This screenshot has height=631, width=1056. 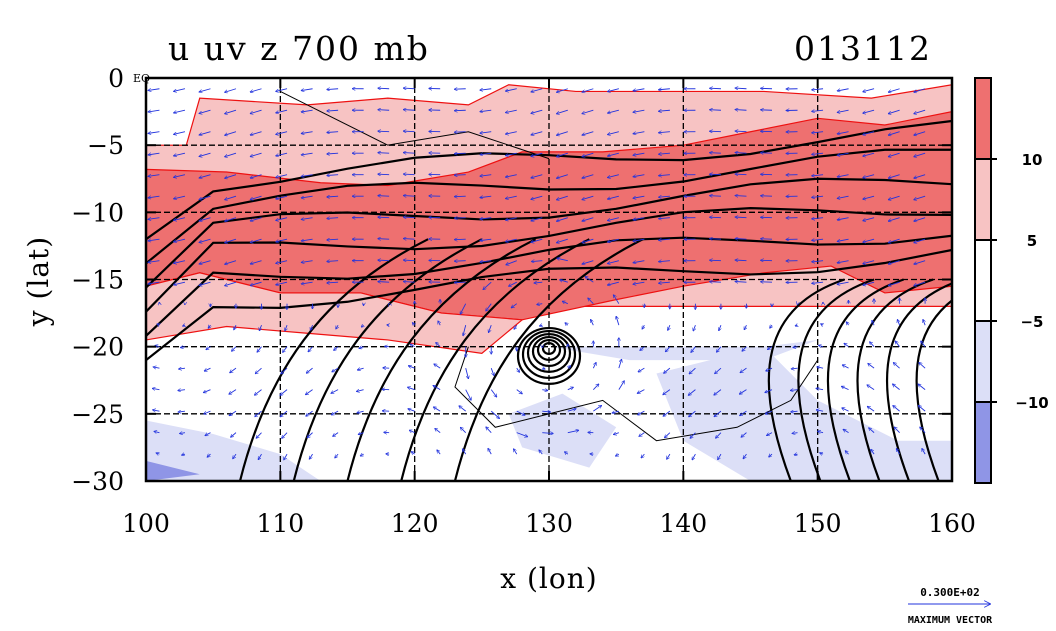 I want to click on colorbar-label: 5, so click(x=1032, y=241).